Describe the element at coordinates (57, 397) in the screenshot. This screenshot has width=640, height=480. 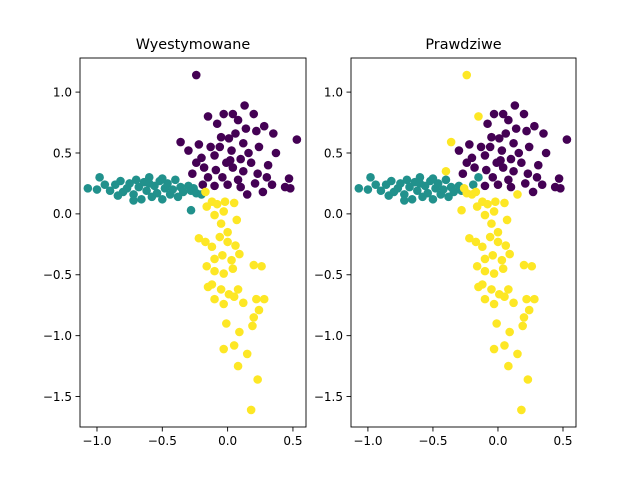
I see `y-tick-label: −1.5` at that location.